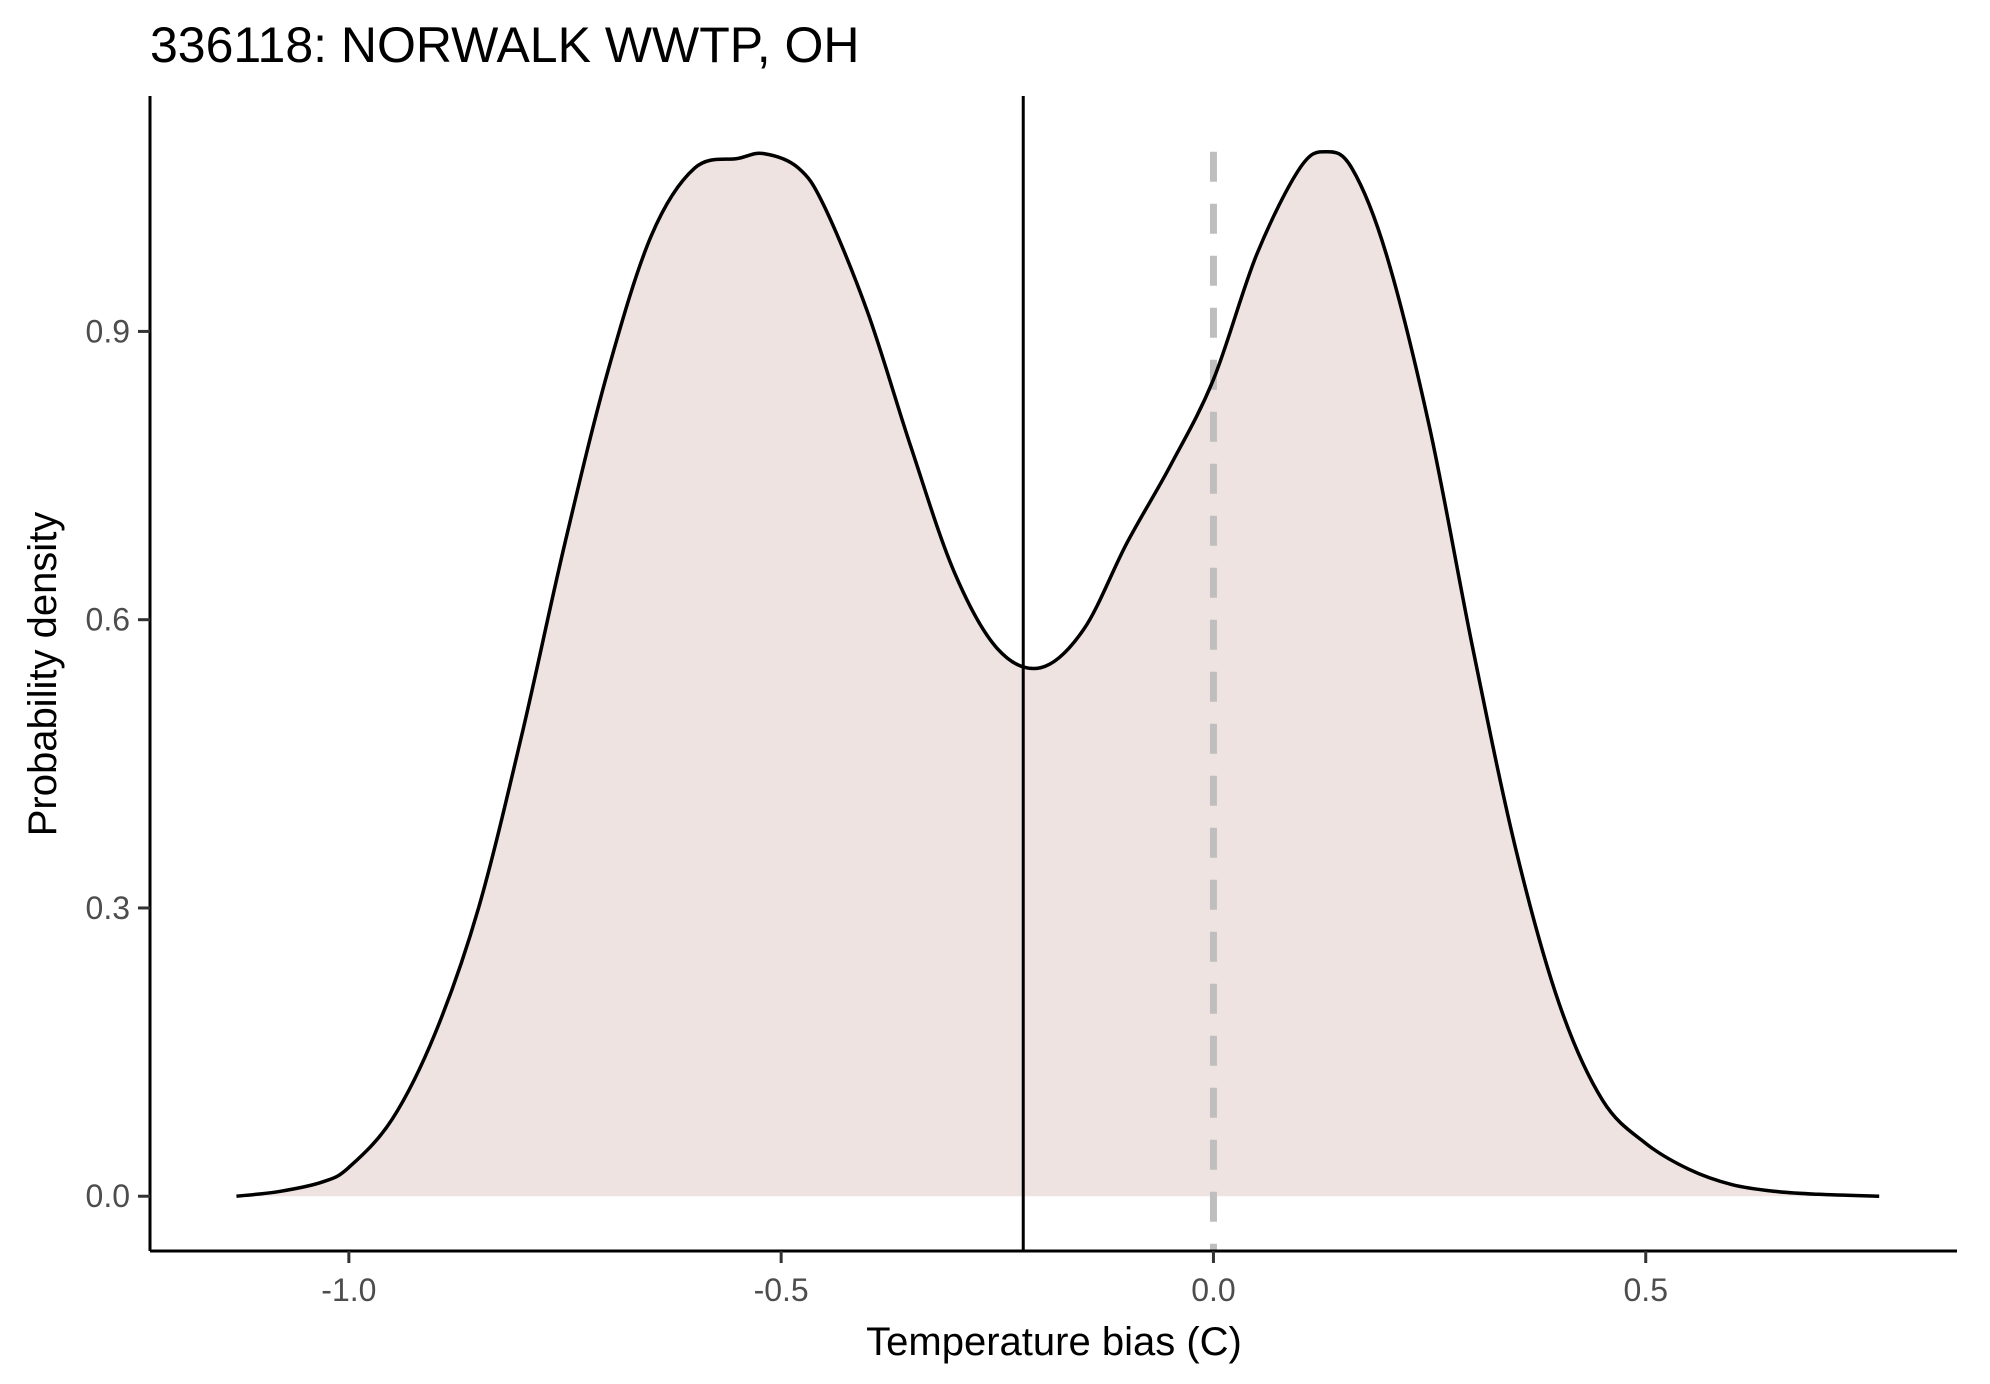 Image resolution: width=1990 pixels, height=1384 pixels. What do you see at coordinates (348, 1290) in the screenshot?
I see `x-tick-label: -1.0` at bounding box center [348, 1290].